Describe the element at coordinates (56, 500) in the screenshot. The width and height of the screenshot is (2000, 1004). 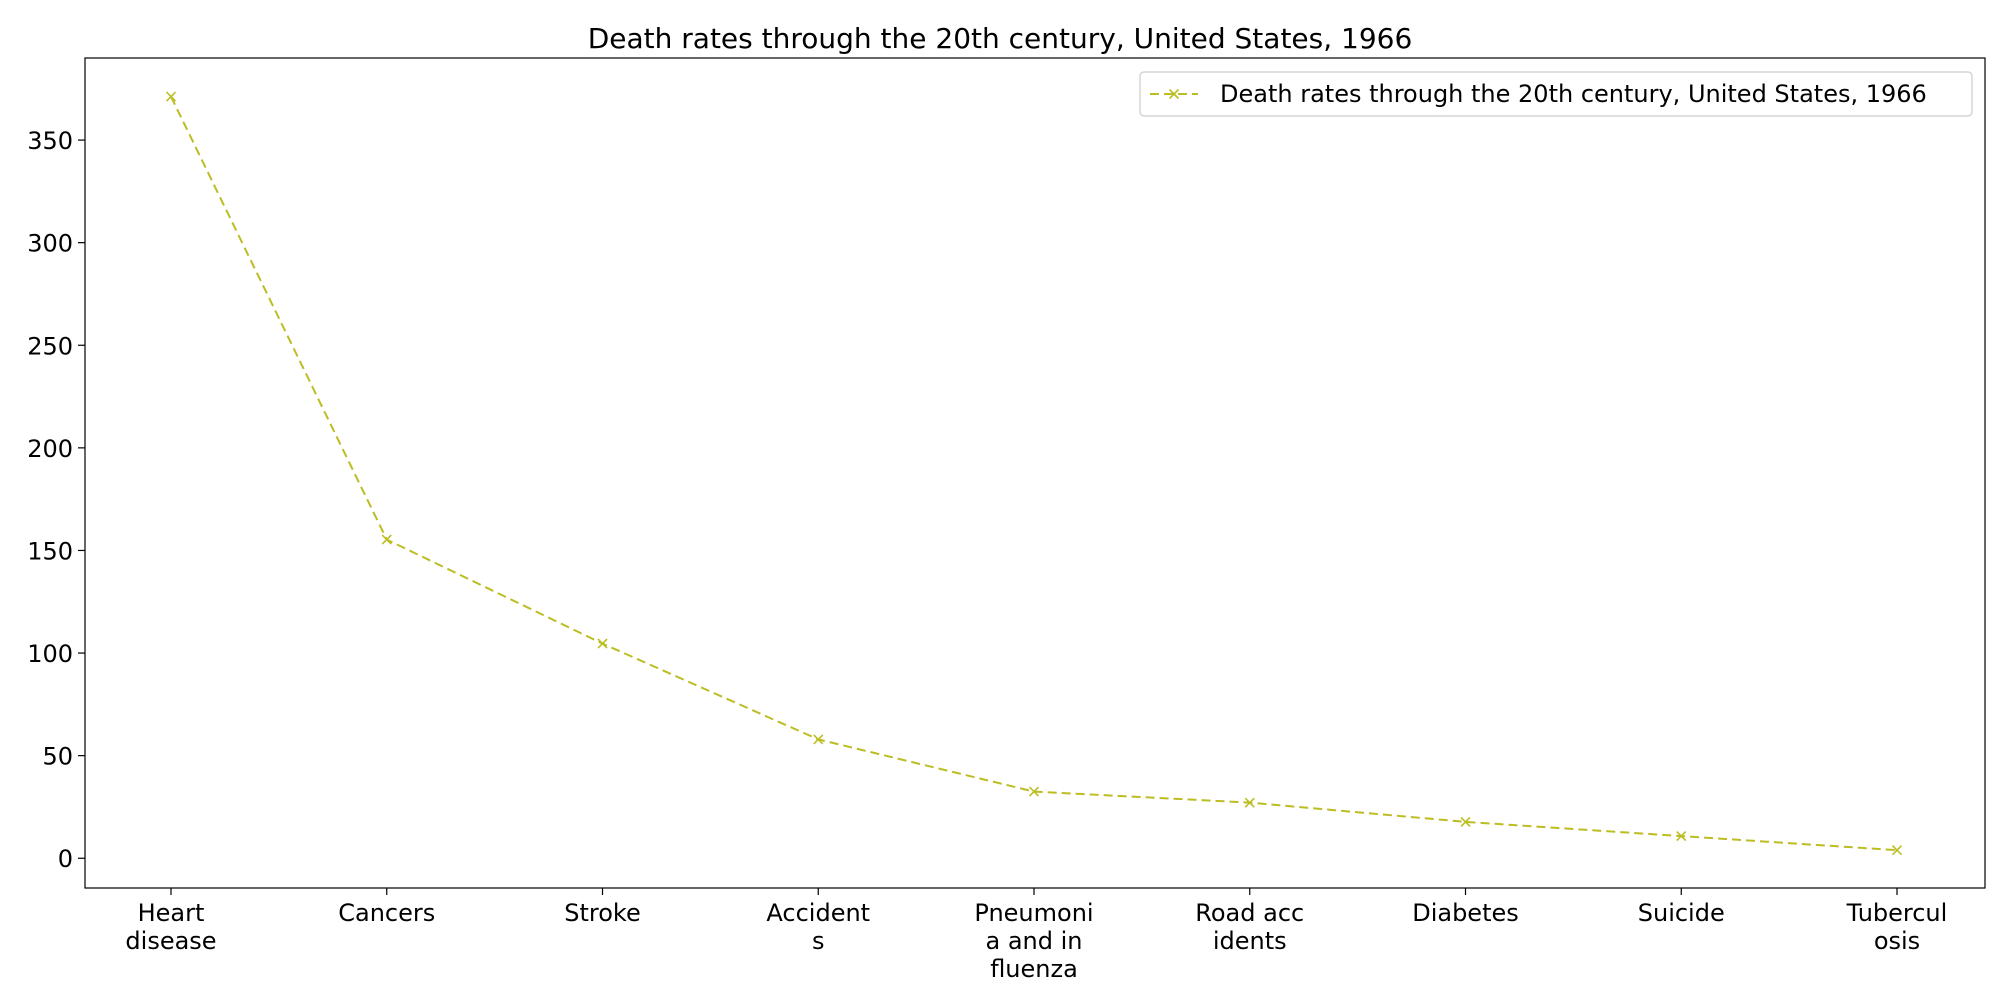
I see `y-axis: 0 50 100 150 200 250 300 350` at that location.